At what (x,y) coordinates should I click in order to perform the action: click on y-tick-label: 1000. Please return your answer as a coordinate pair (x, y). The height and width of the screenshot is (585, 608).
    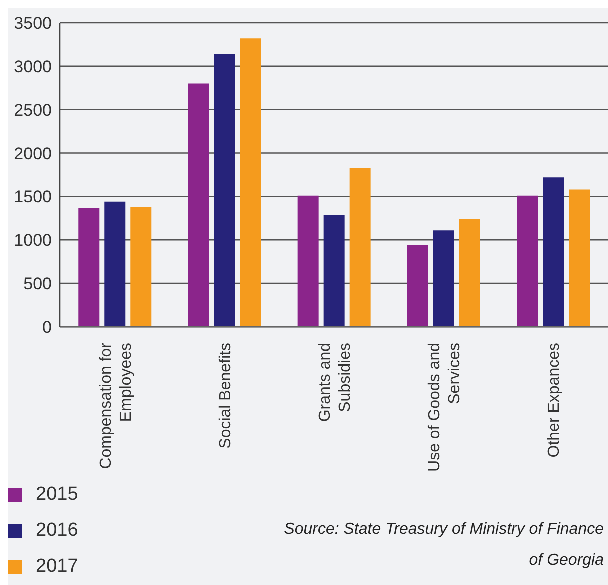
    Looking at the image, I should click on (33, 240).